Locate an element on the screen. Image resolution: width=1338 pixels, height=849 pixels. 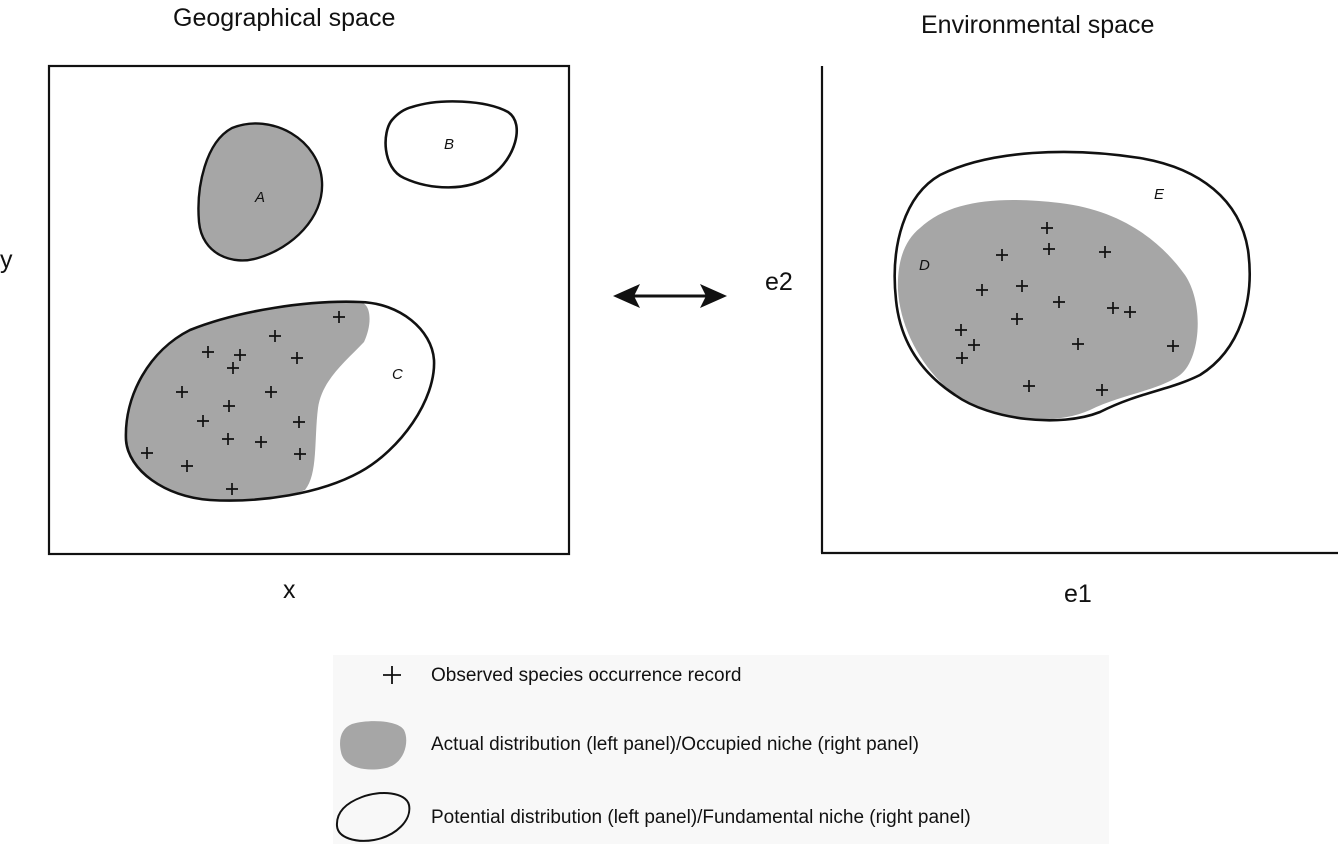
region-c-occupied-fill is located at coordinates (247, 401).